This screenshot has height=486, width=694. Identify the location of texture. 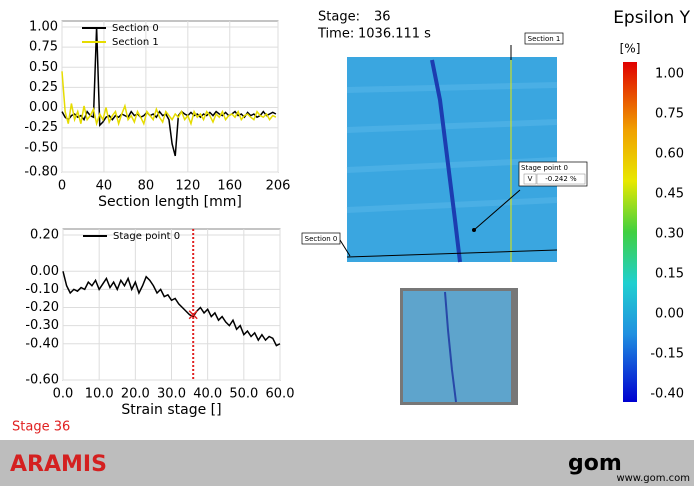
(452, 147).